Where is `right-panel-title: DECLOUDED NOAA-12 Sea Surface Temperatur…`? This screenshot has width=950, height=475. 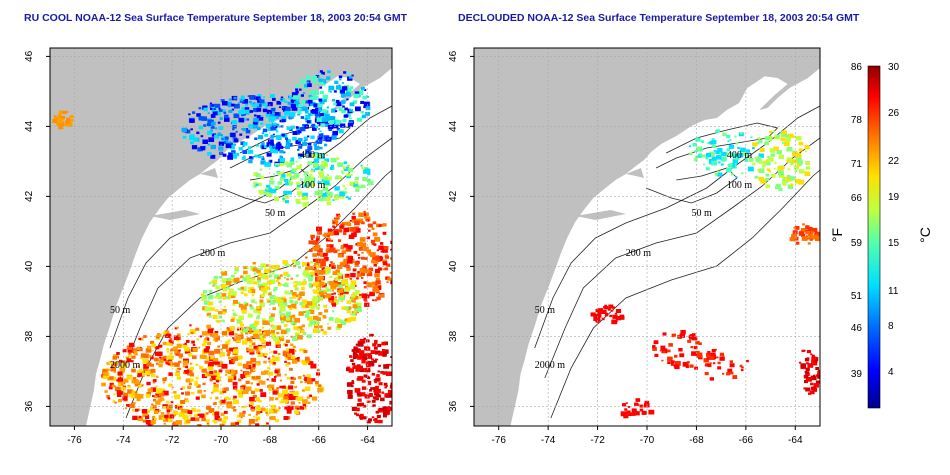 right-panel-title: DECLOUDED NOAA-12 Sea Surface Temperatur… is located at coordinates (659, 18).